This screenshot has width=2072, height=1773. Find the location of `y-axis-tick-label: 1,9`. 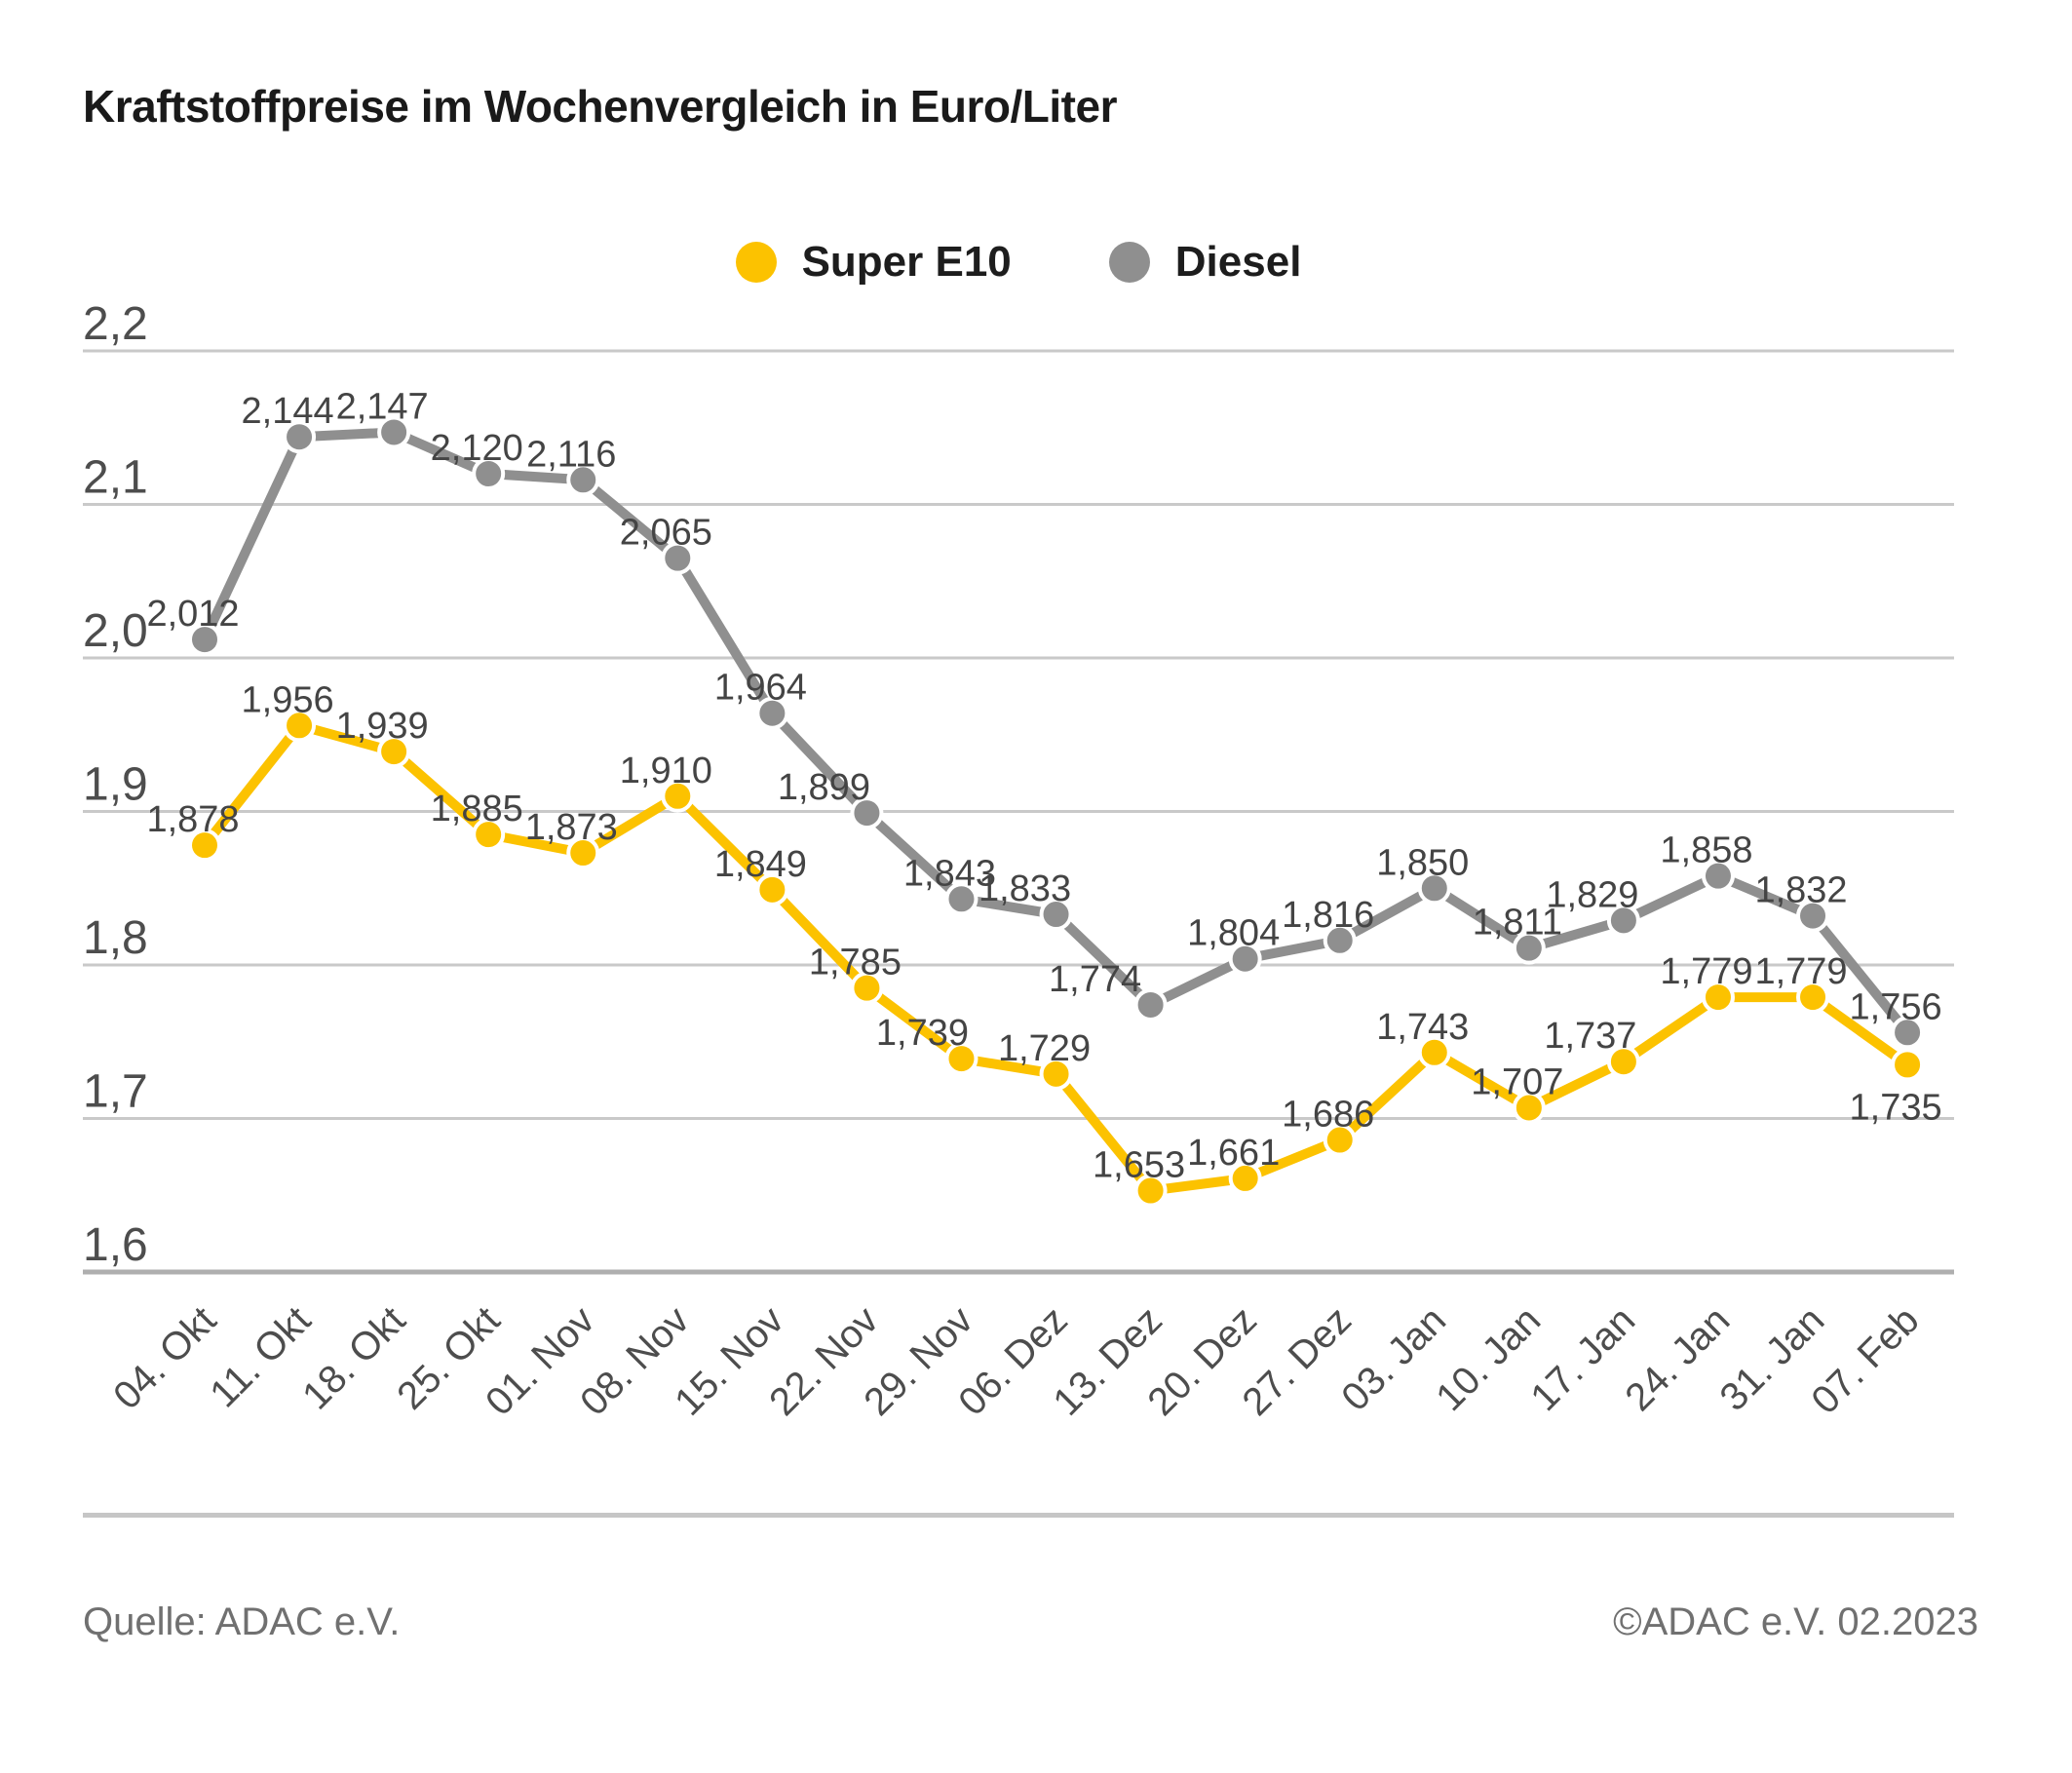

y-axis-tick-label: 1,9 is located at coordinates (115, 785).